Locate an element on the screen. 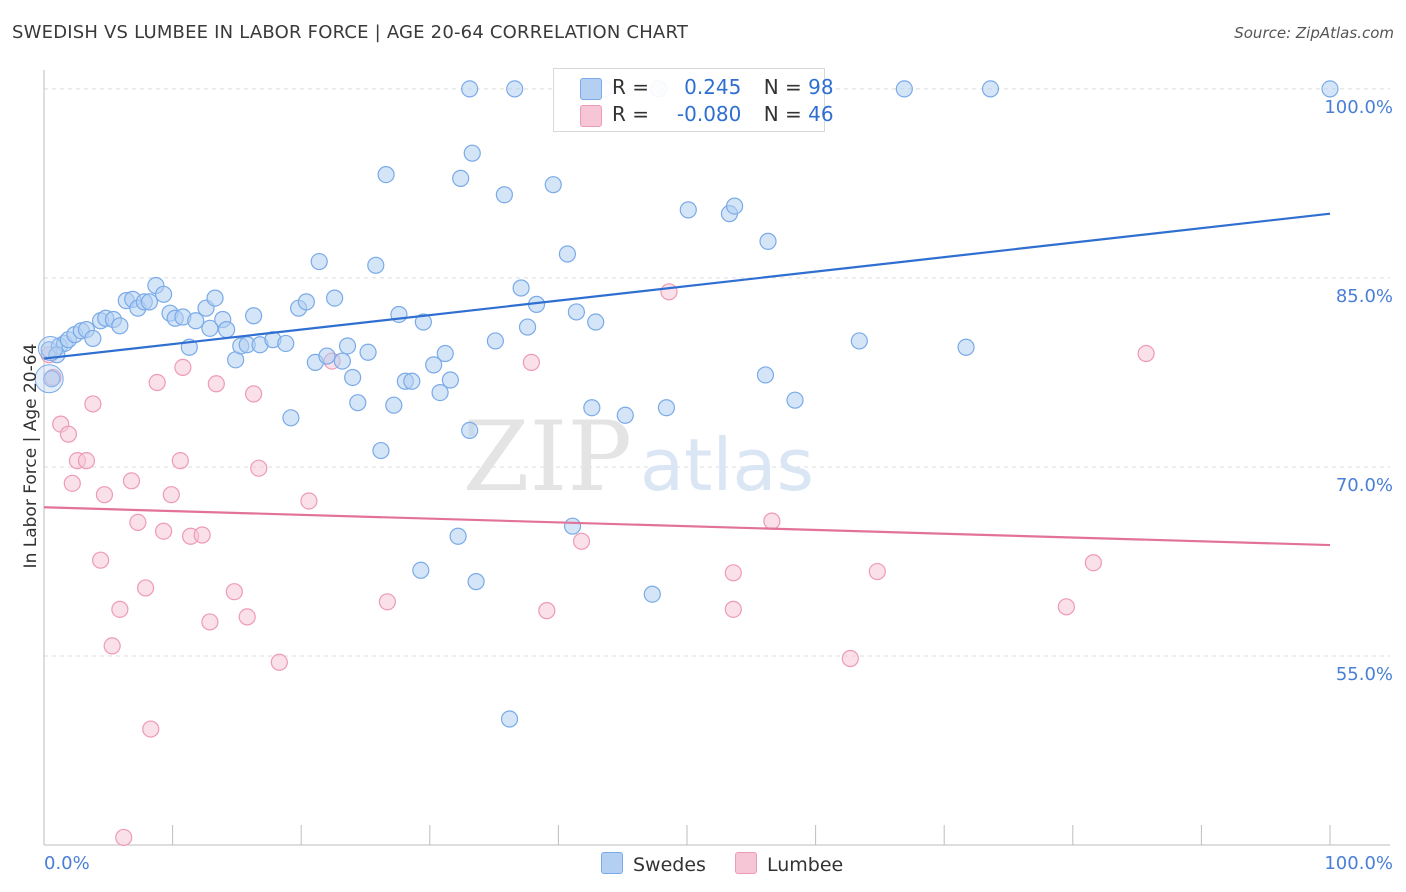  legend-n-value-lumbee: 46 is located at coordinates (821, 114).